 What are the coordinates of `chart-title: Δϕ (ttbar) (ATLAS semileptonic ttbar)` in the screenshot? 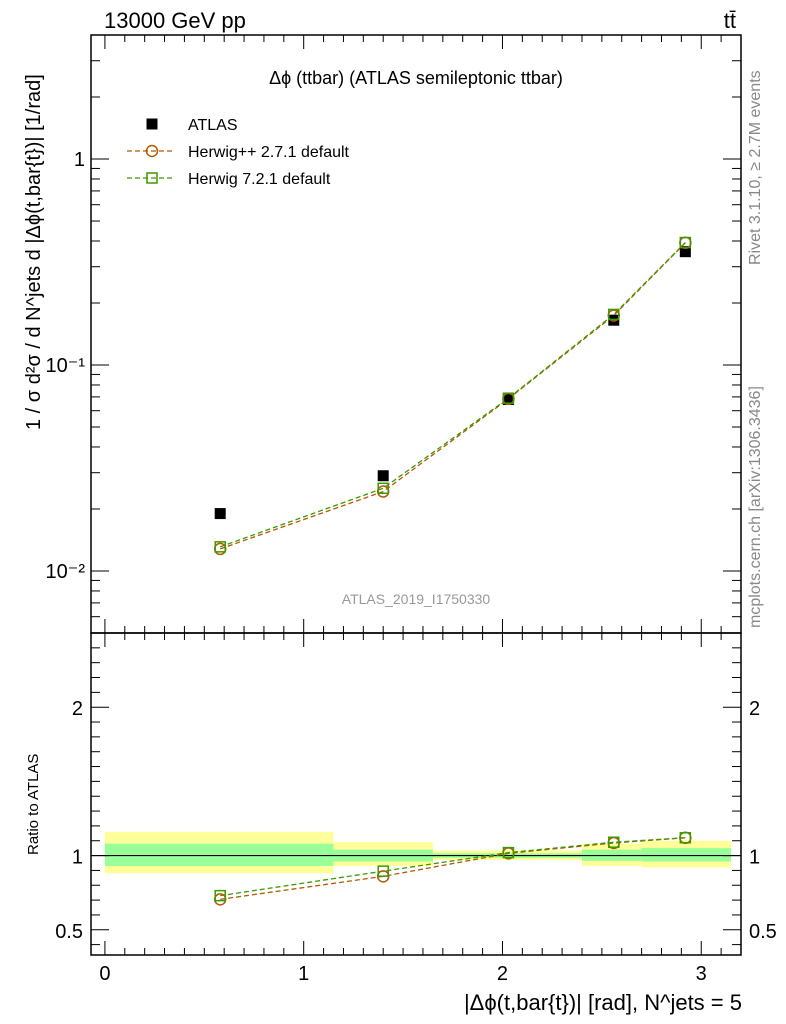 It's located at (416, 78).